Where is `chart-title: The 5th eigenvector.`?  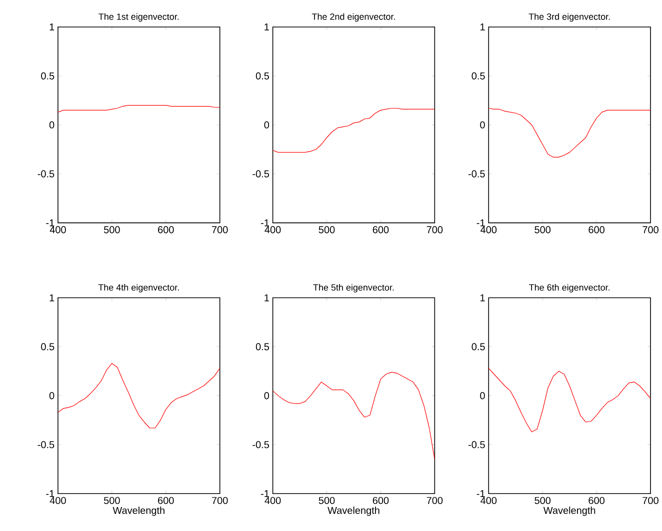
chart-title: The 5th eigenvector. is located at coordinates (353, 288).